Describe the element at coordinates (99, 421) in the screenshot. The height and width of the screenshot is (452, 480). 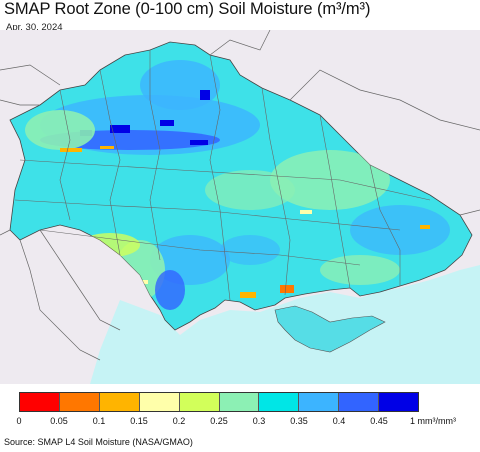
I see `legend-tick-label: 0.1` at that location.